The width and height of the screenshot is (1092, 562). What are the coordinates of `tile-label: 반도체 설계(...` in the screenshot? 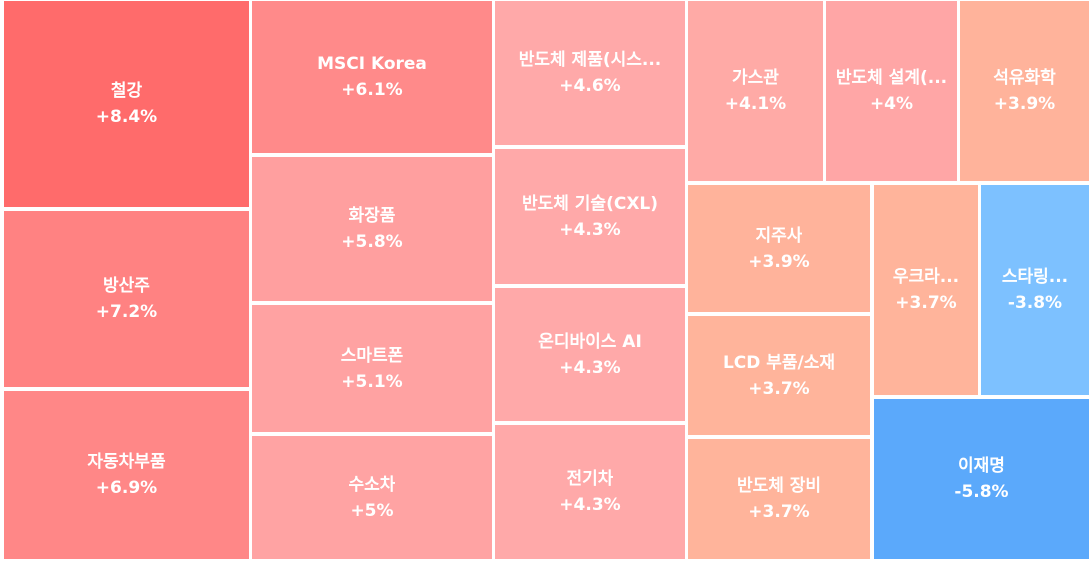 It's located at (891, 78).